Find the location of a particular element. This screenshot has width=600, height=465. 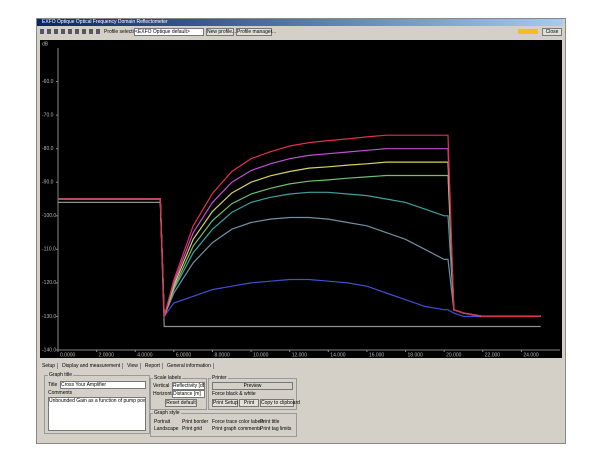

tab: Setup is located at coordinates (49, 366).